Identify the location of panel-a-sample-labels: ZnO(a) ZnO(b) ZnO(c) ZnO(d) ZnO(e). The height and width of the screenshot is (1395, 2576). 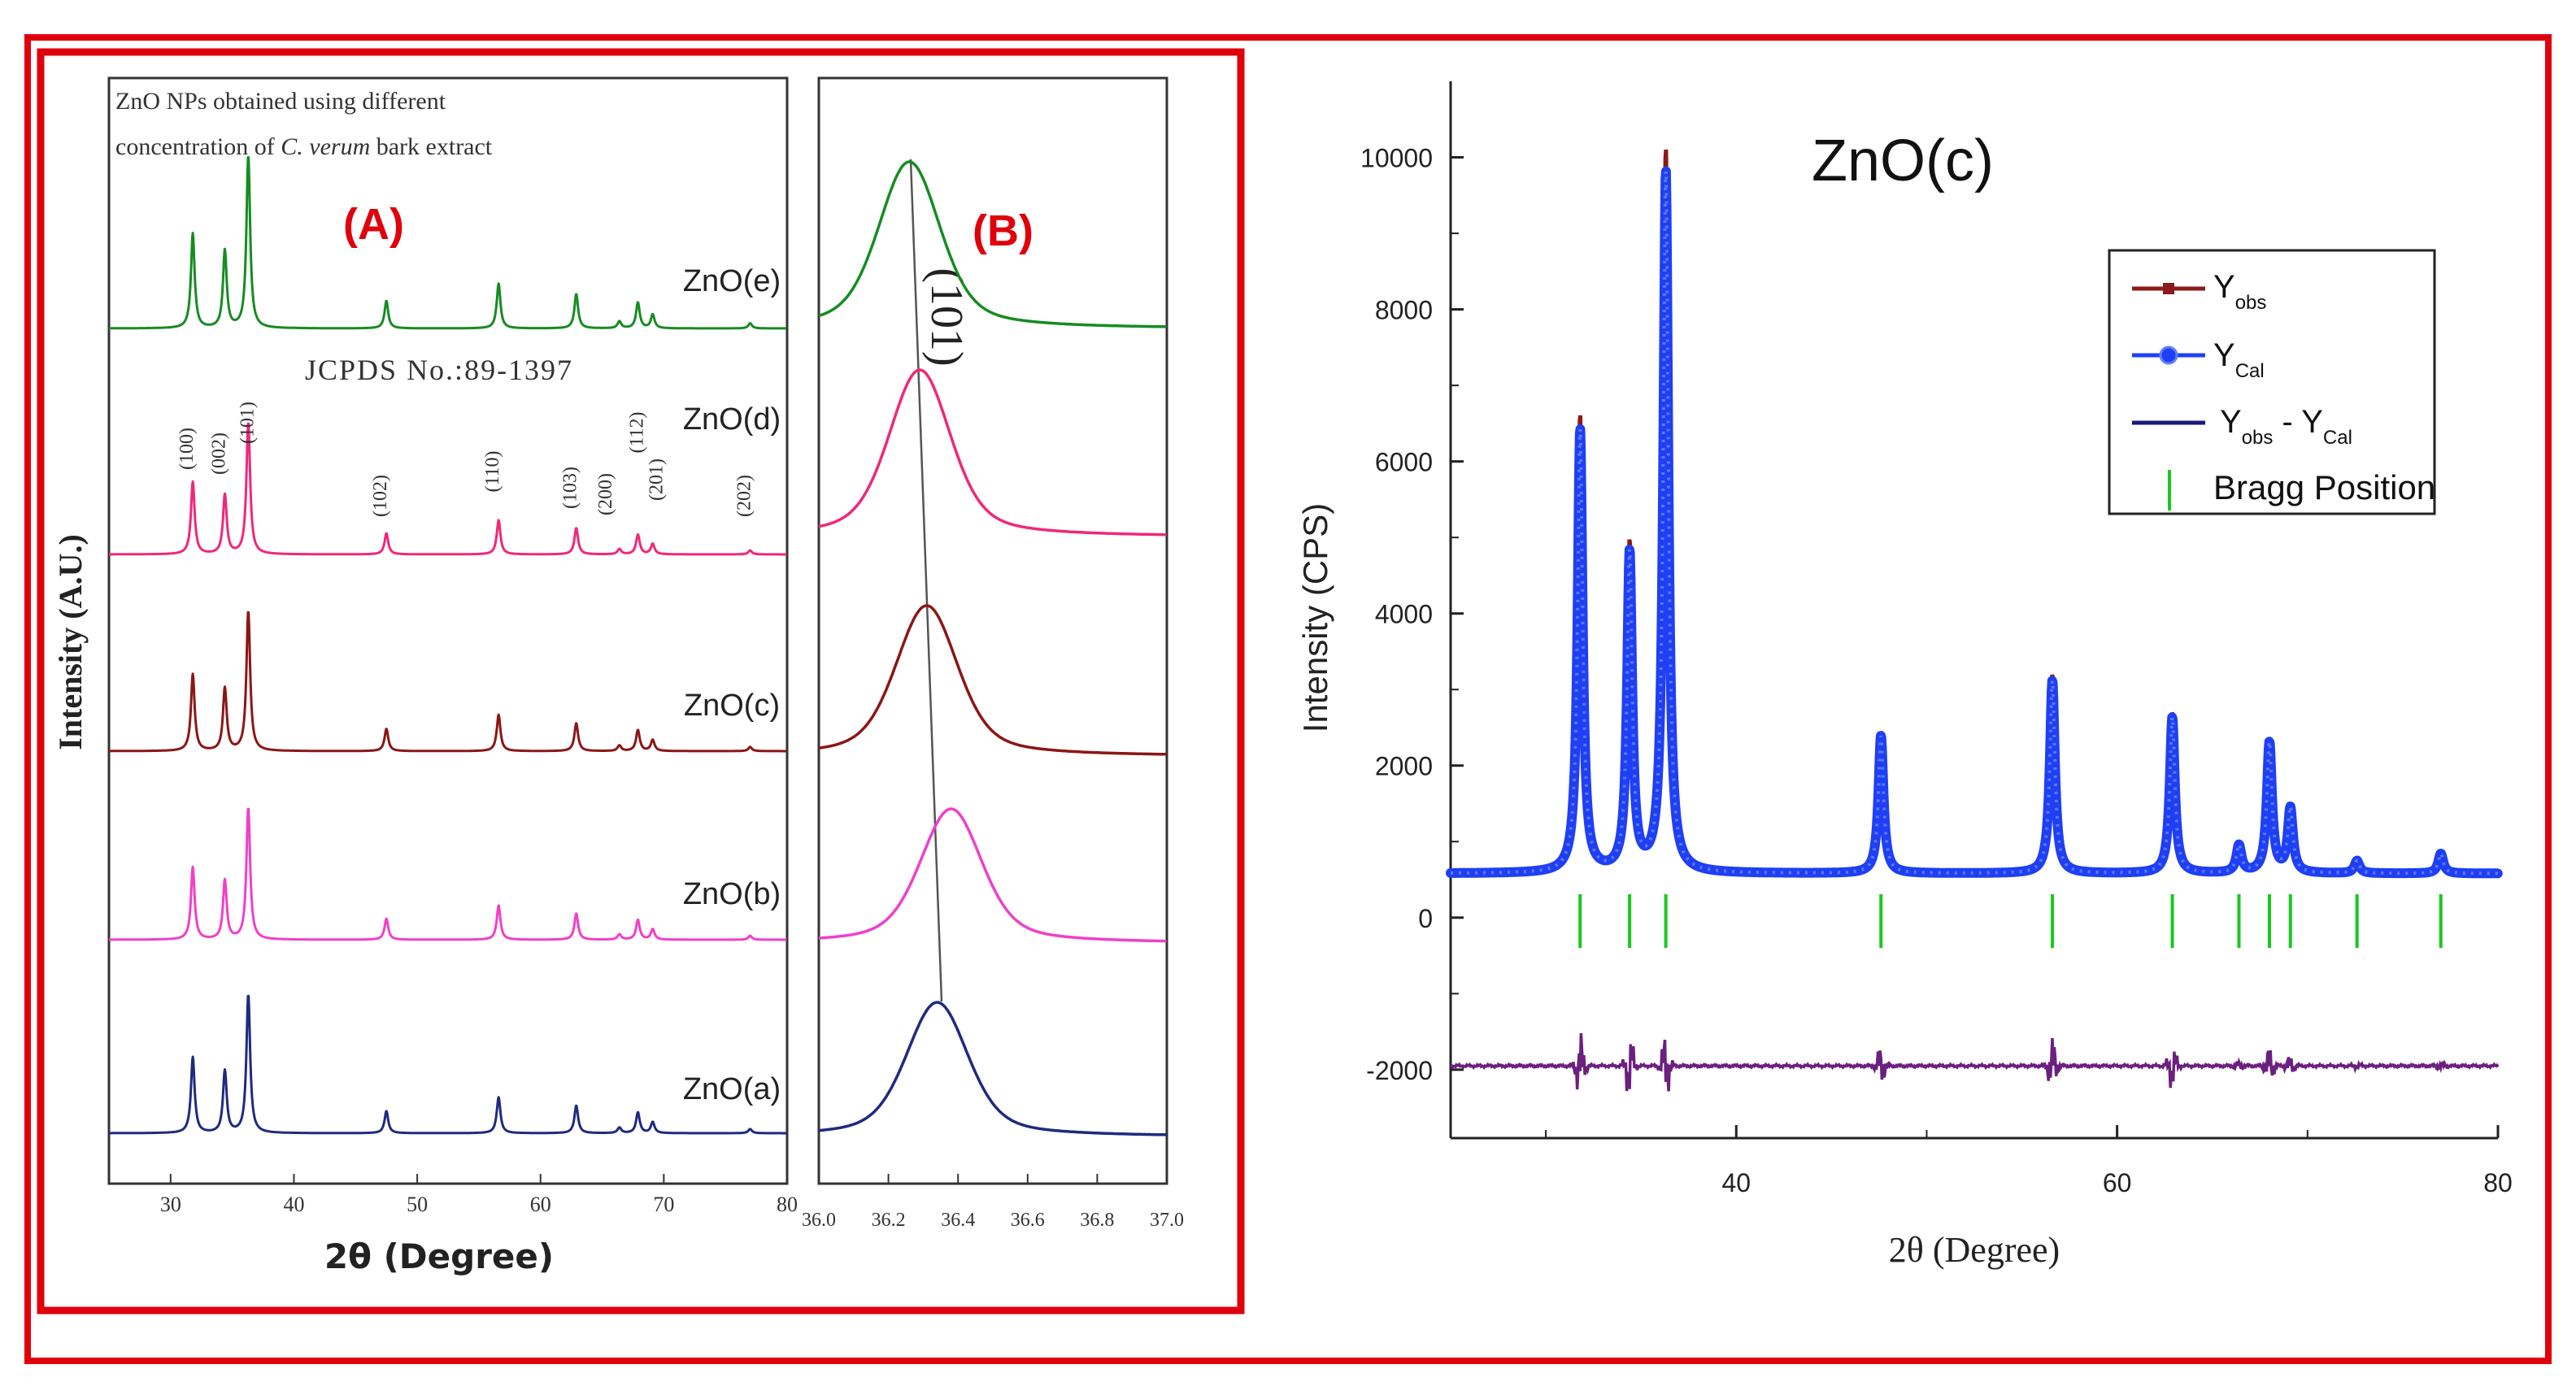
(732, 685).